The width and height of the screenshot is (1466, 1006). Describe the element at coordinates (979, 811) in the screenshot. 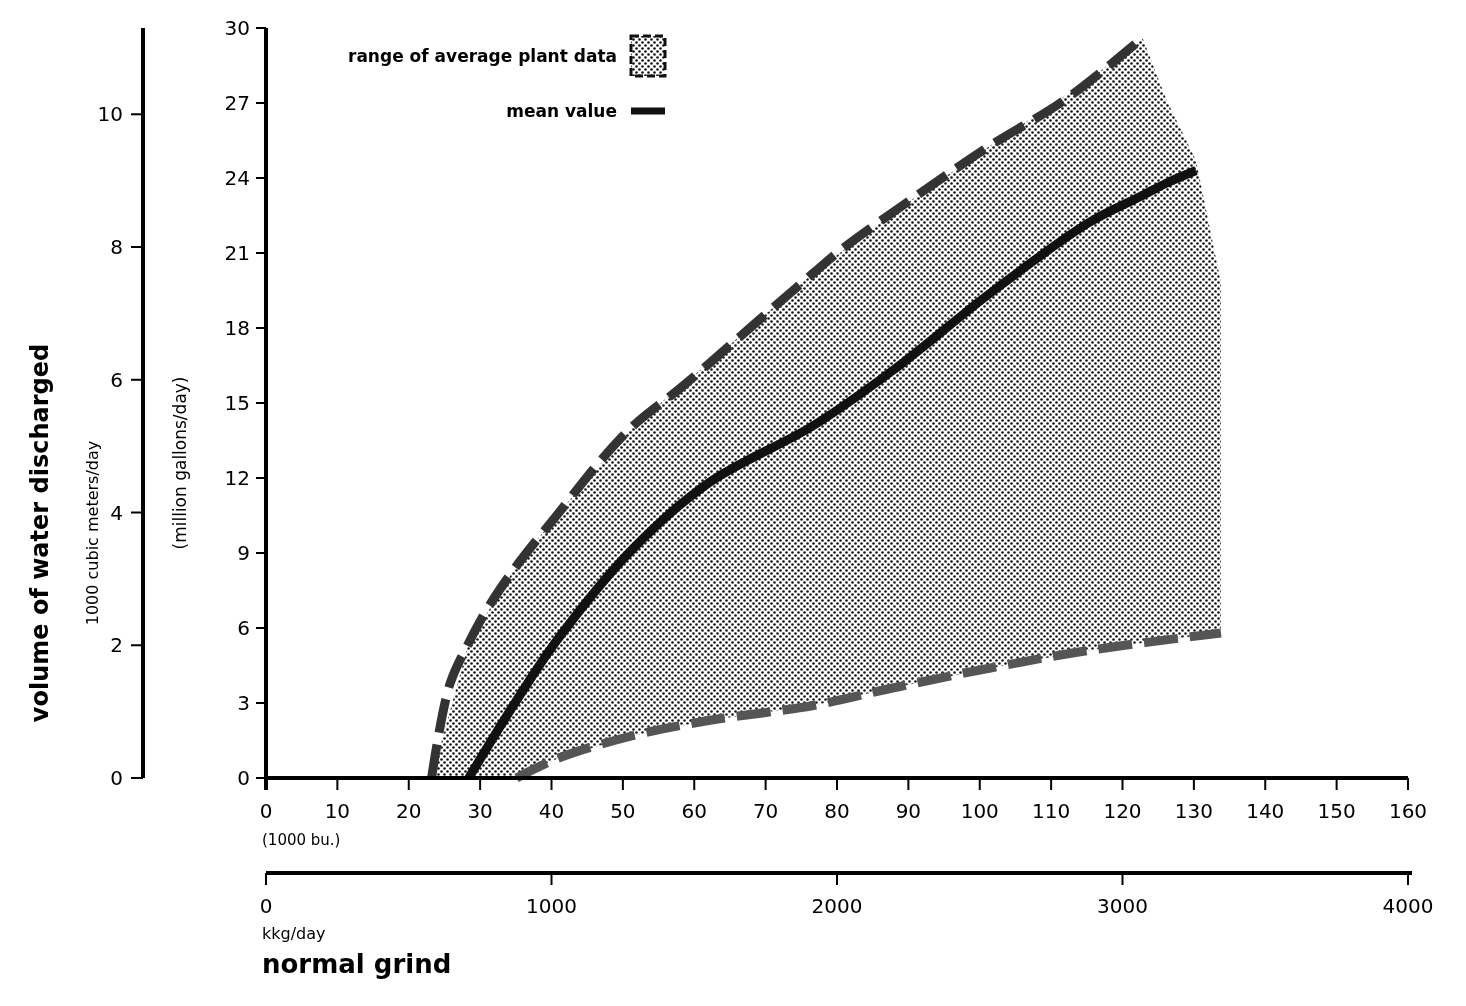

I see `x-tick-label: 100` at that location.